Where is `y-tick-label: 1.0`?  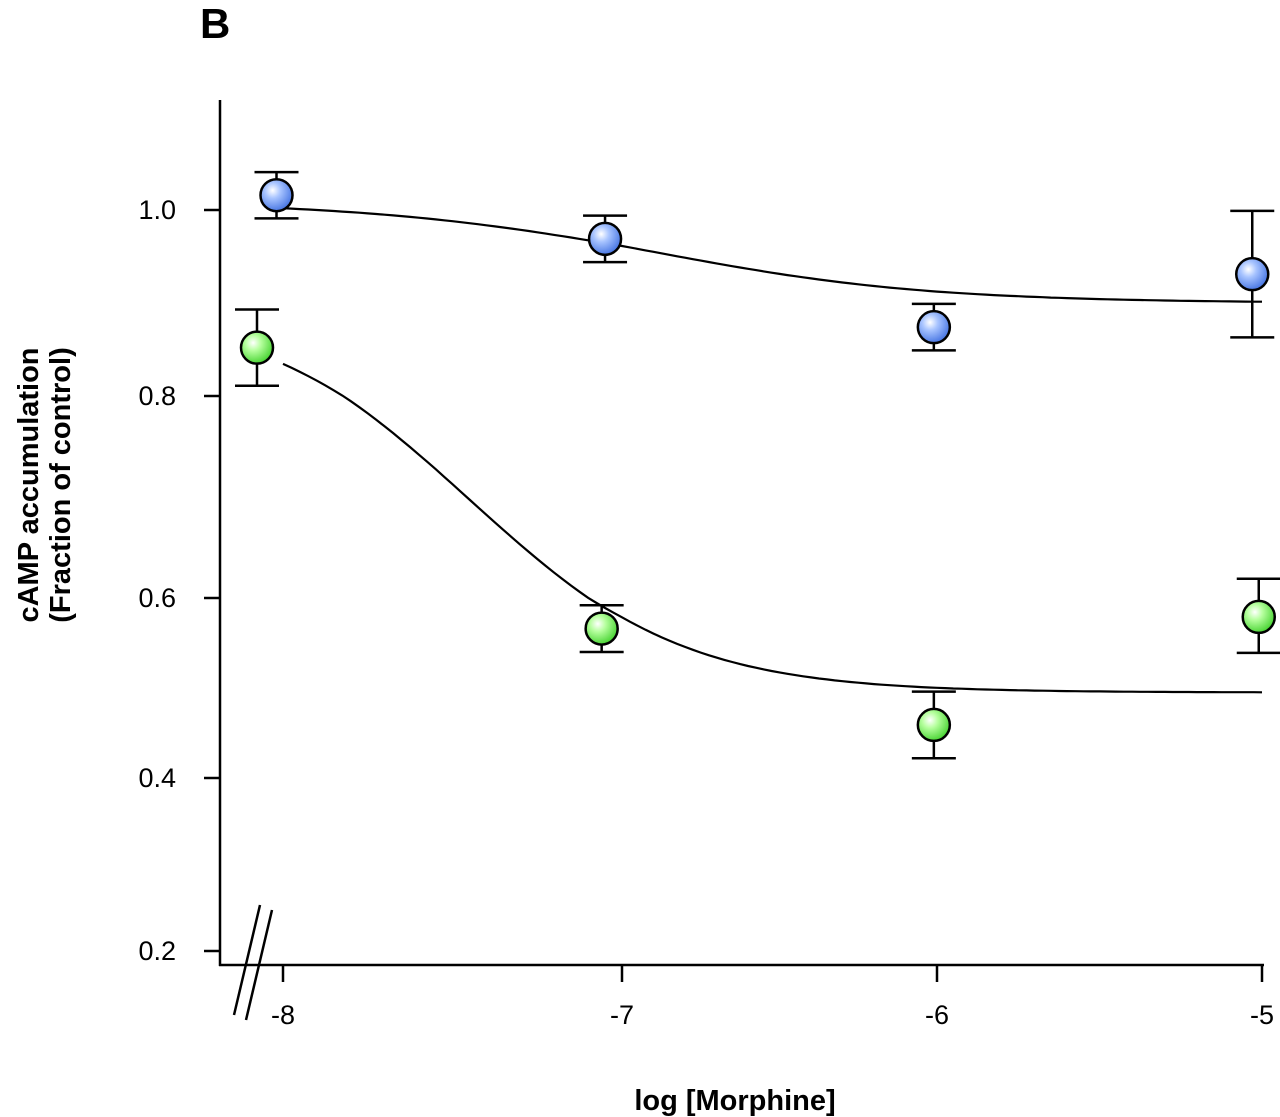
y-tick-label: 1.0 is located at coordinates (157, 210).